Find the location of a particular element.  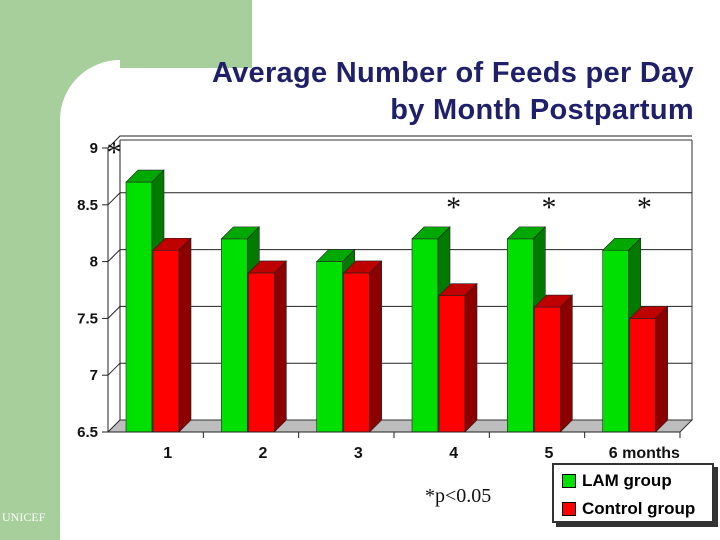

y-tick-label: 8 is located at coordinates (94, 262).